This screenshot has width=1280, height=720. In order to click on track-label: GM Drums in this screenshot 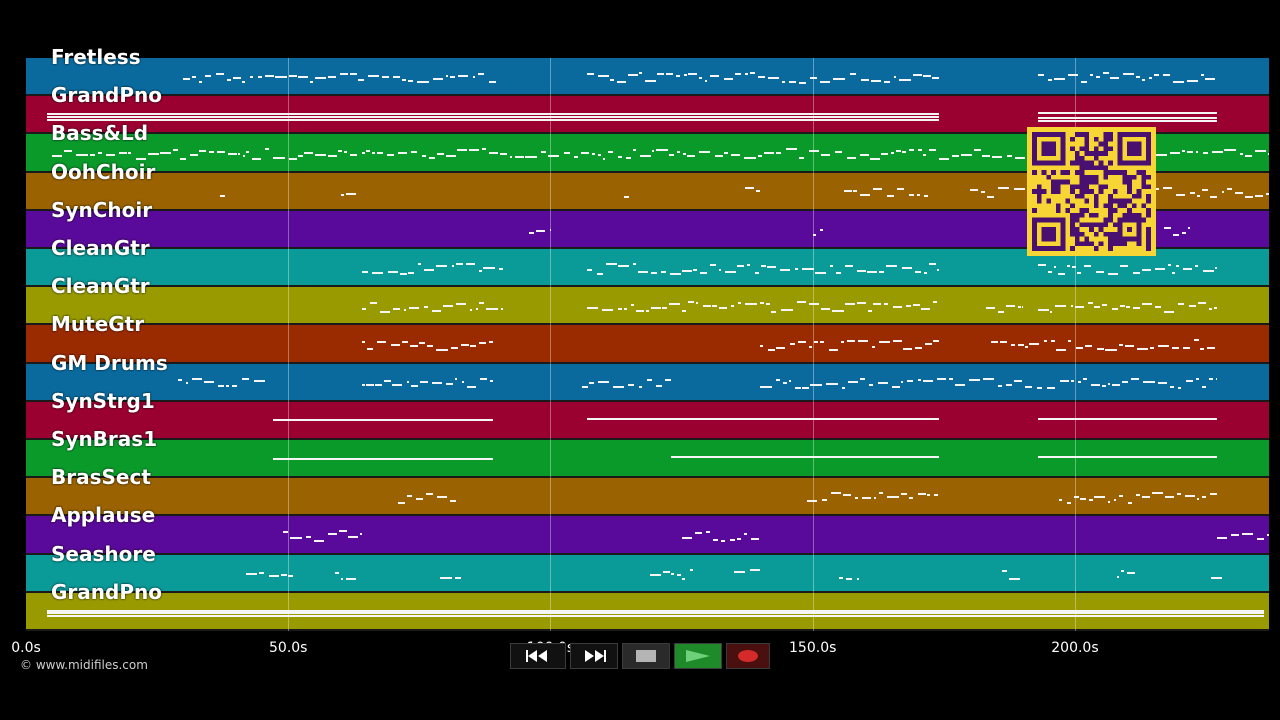, I will do `click(109, 362)`.